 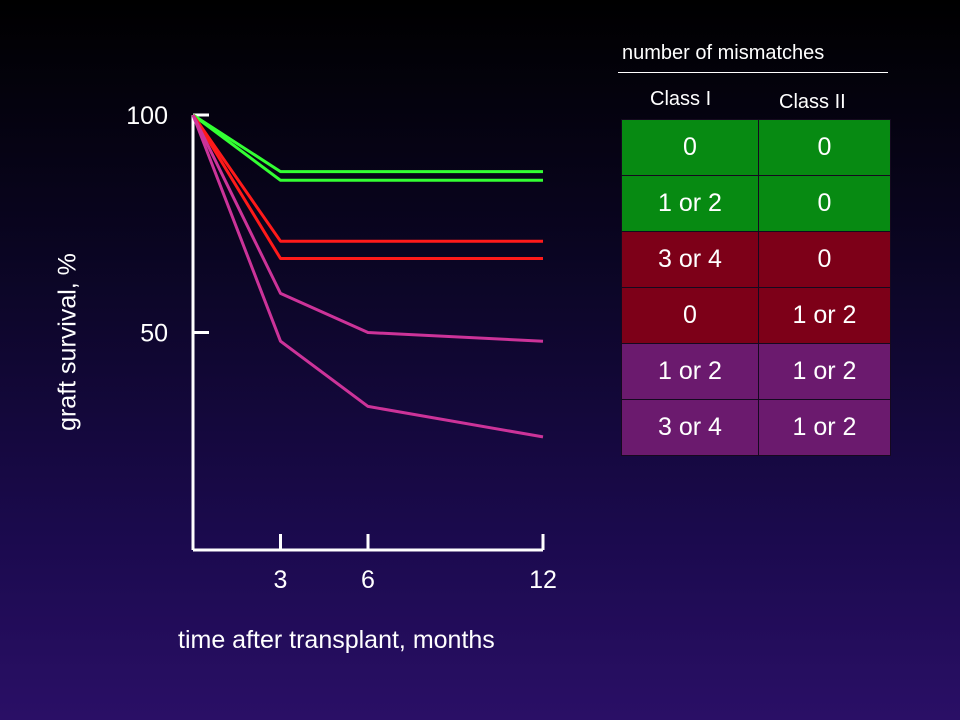 I want to click on x-tick-label: 6, so click(x=368, y=580).